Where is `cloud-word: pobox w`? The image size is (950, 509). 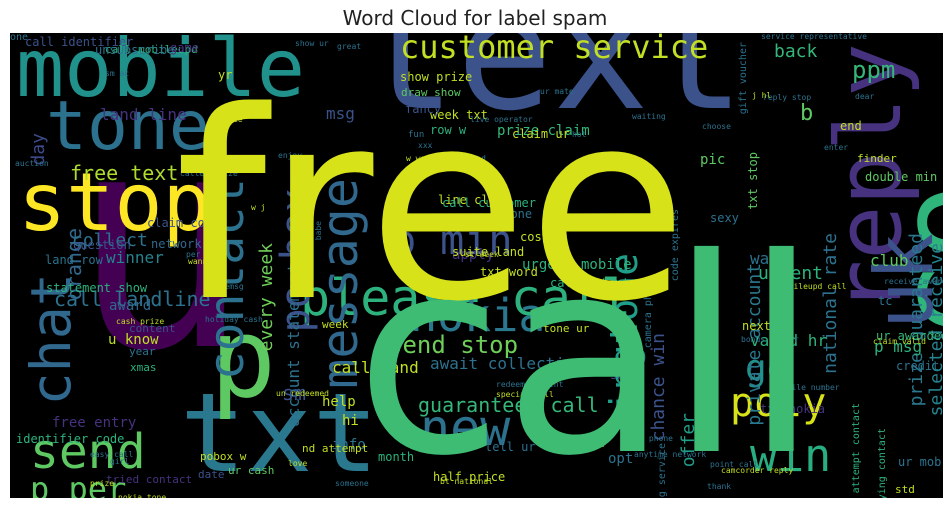 cloud-word: pobox w is located at coordinates (223, 456).